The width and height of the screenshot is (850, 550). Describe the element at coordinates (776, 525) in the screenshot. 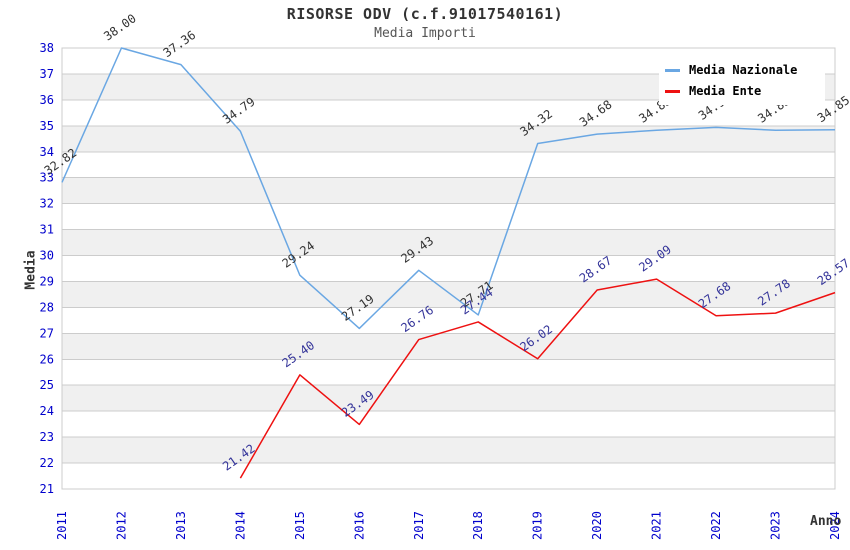

I see `x-tick-label-2023: 2023` at that location.